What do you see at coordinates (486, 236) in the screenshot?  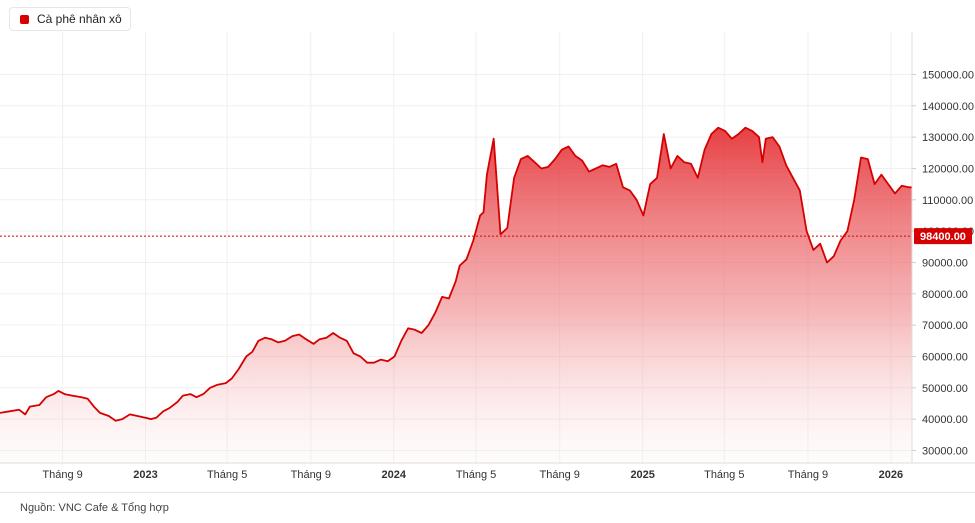 I see `price-marker: 98400.00` at bounding box center [486, 236].